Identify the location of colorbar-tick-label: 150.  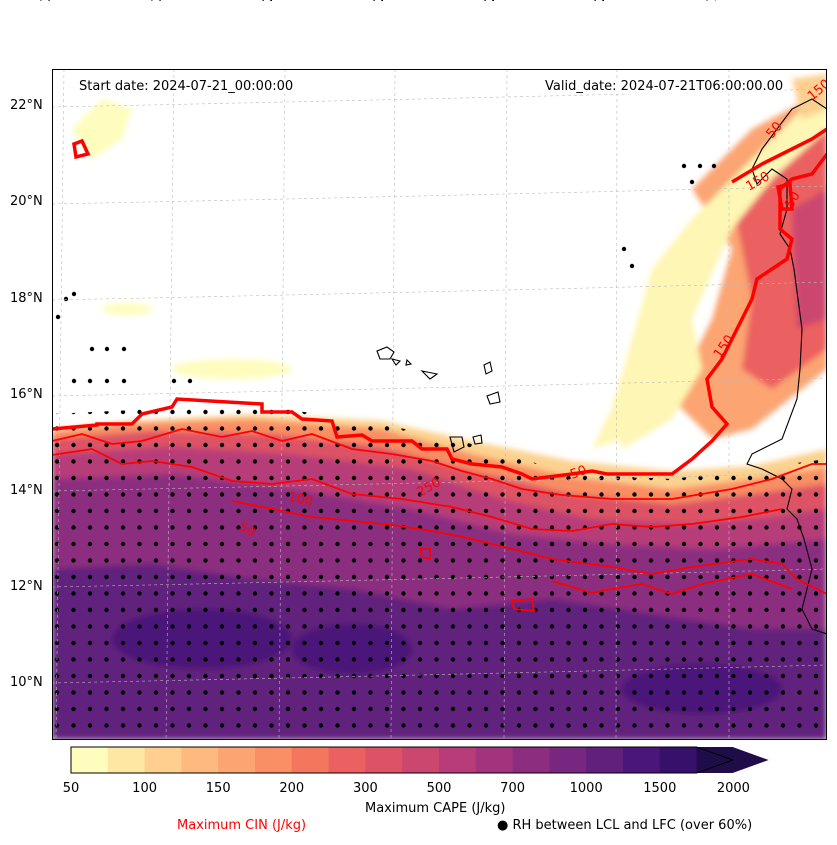
(218, 788).